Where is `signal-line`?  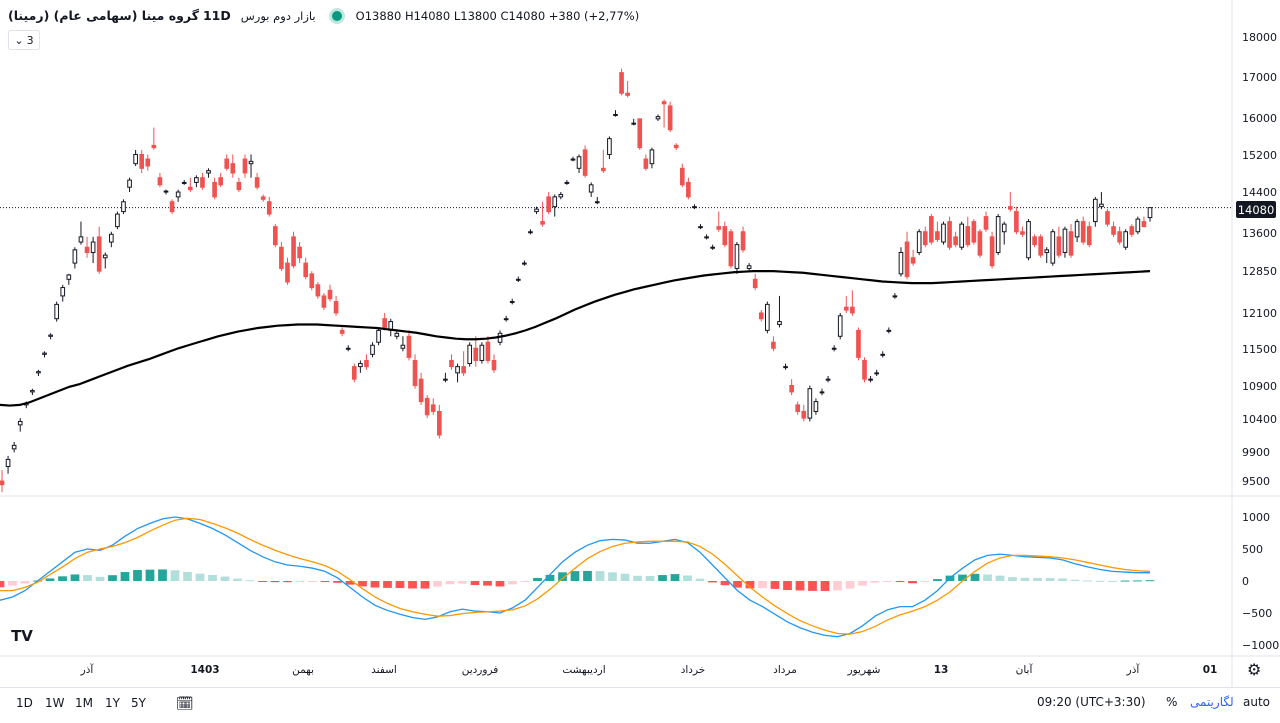 signal-line is located at coordinates (575, 576).